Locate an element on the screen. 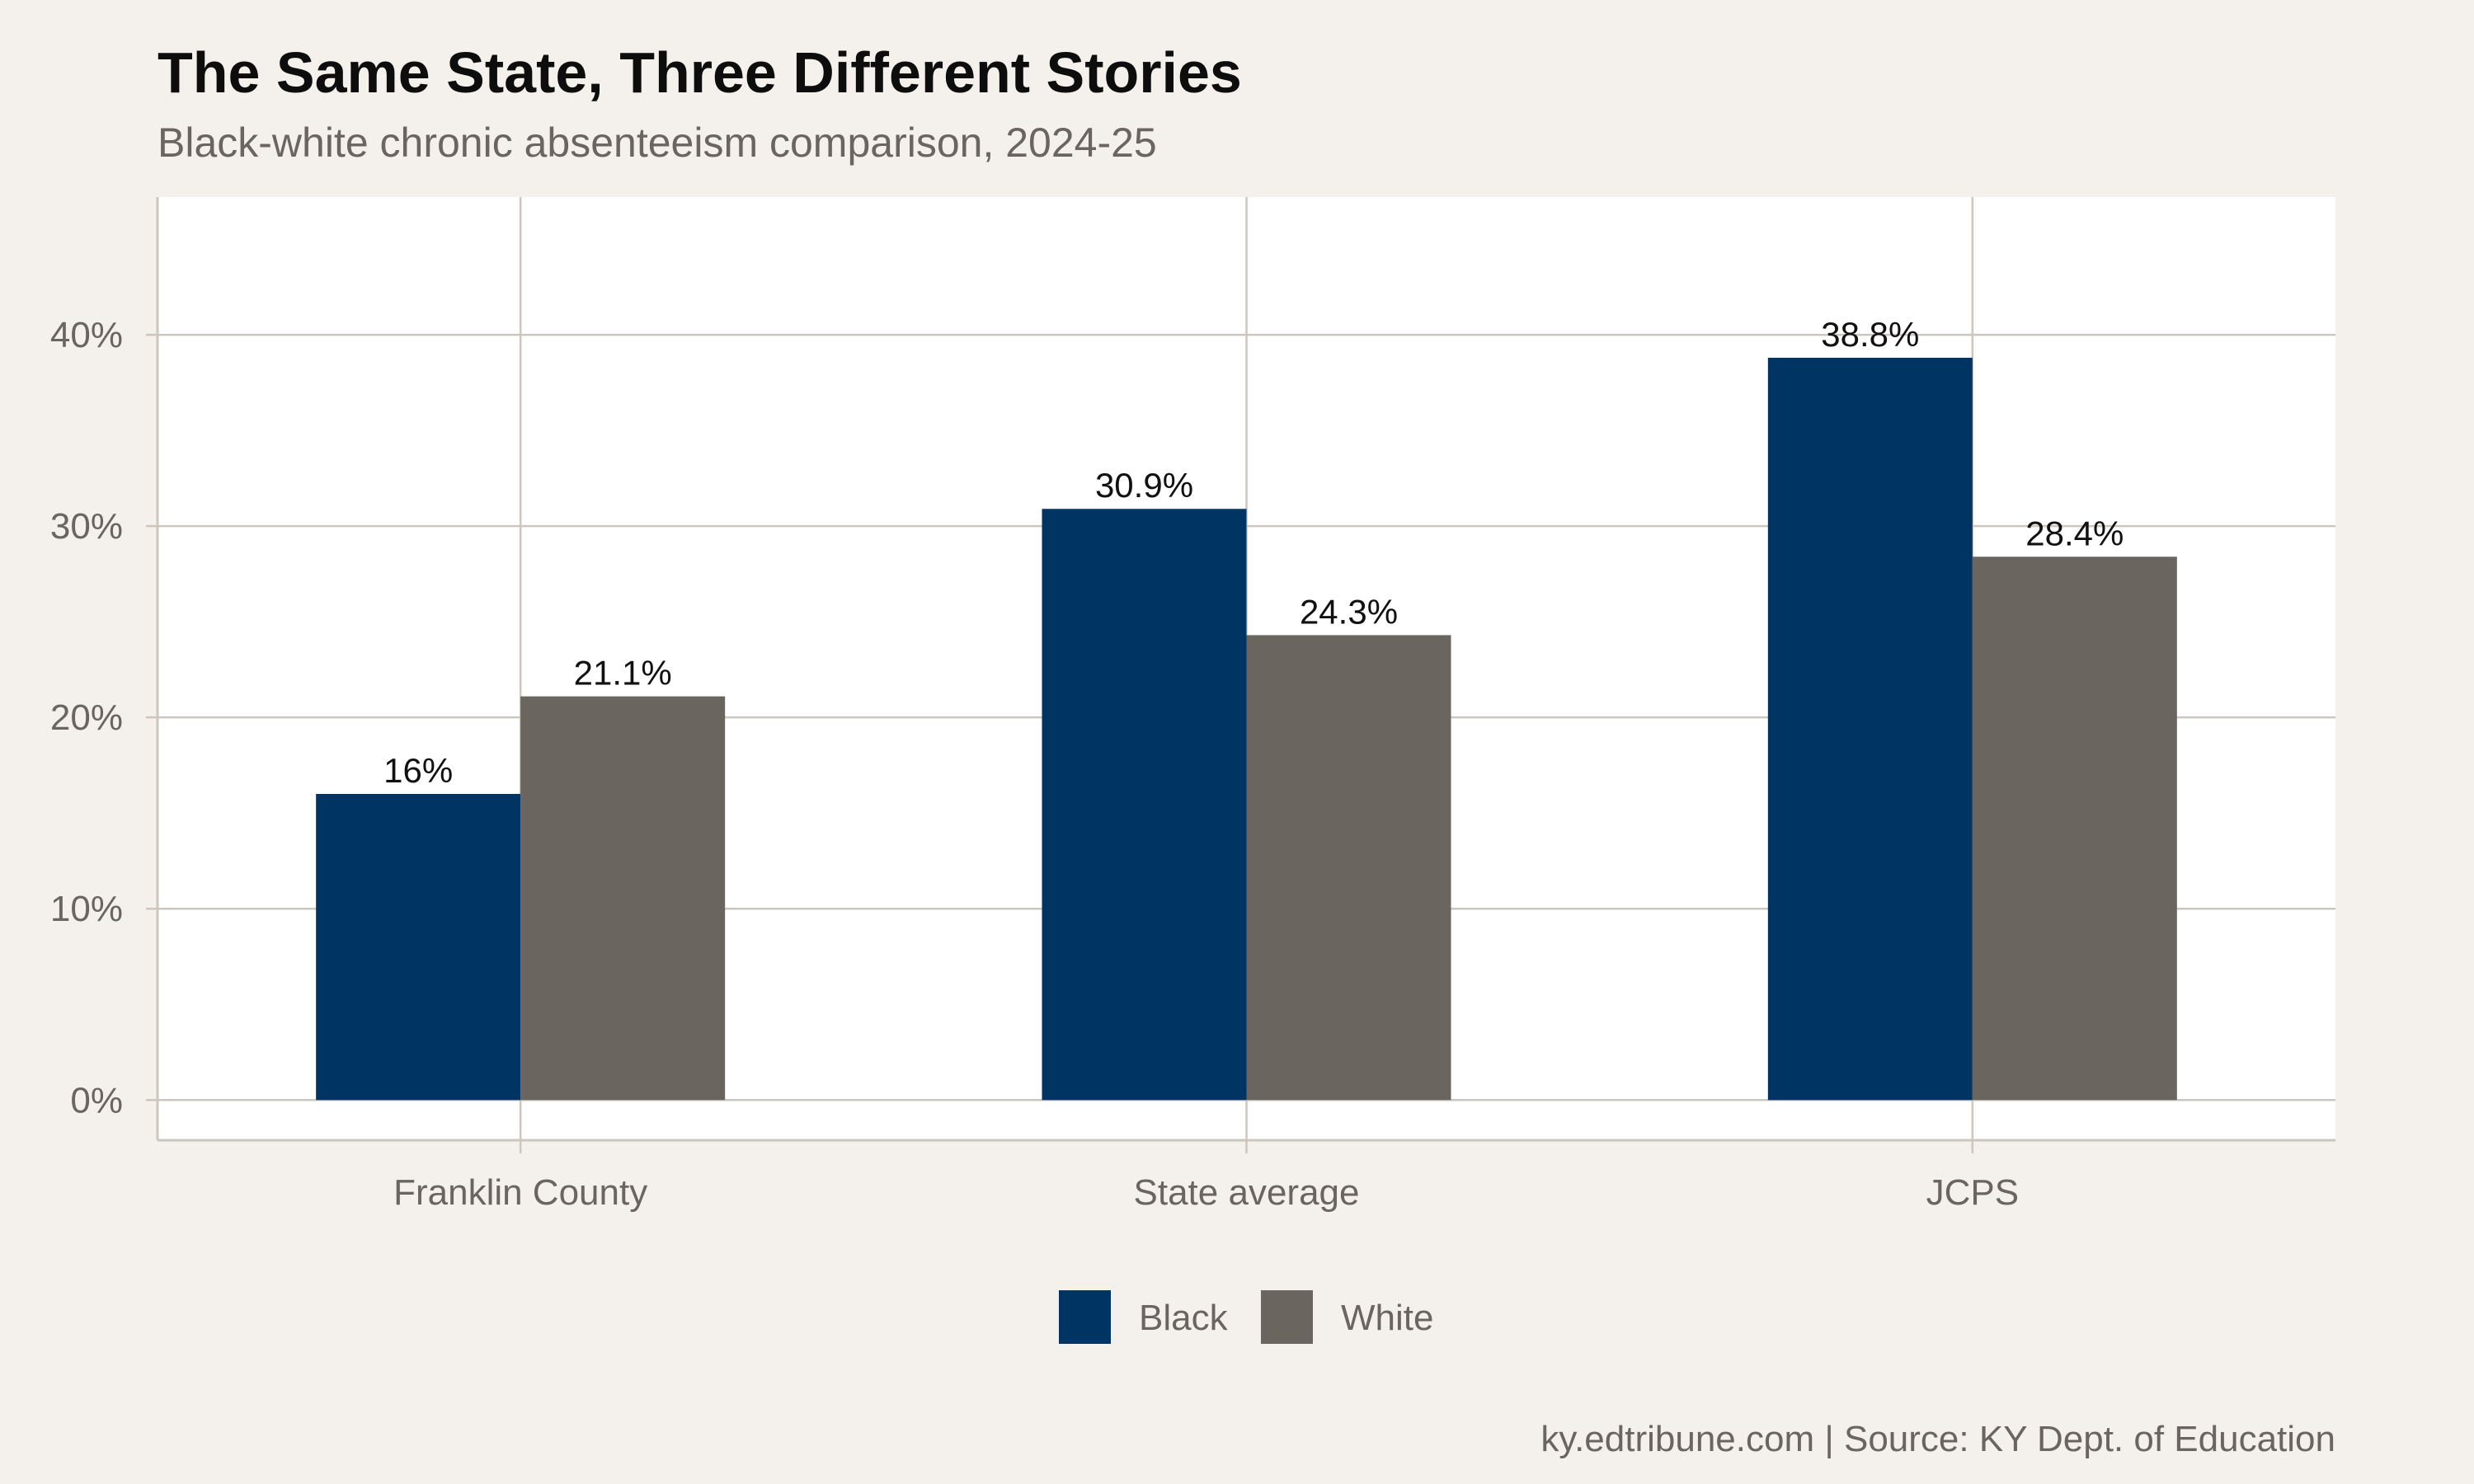 This screenshot has height=1484, width=2474. bar-value-label: 30.9% is located at coordinates (1144, 486).